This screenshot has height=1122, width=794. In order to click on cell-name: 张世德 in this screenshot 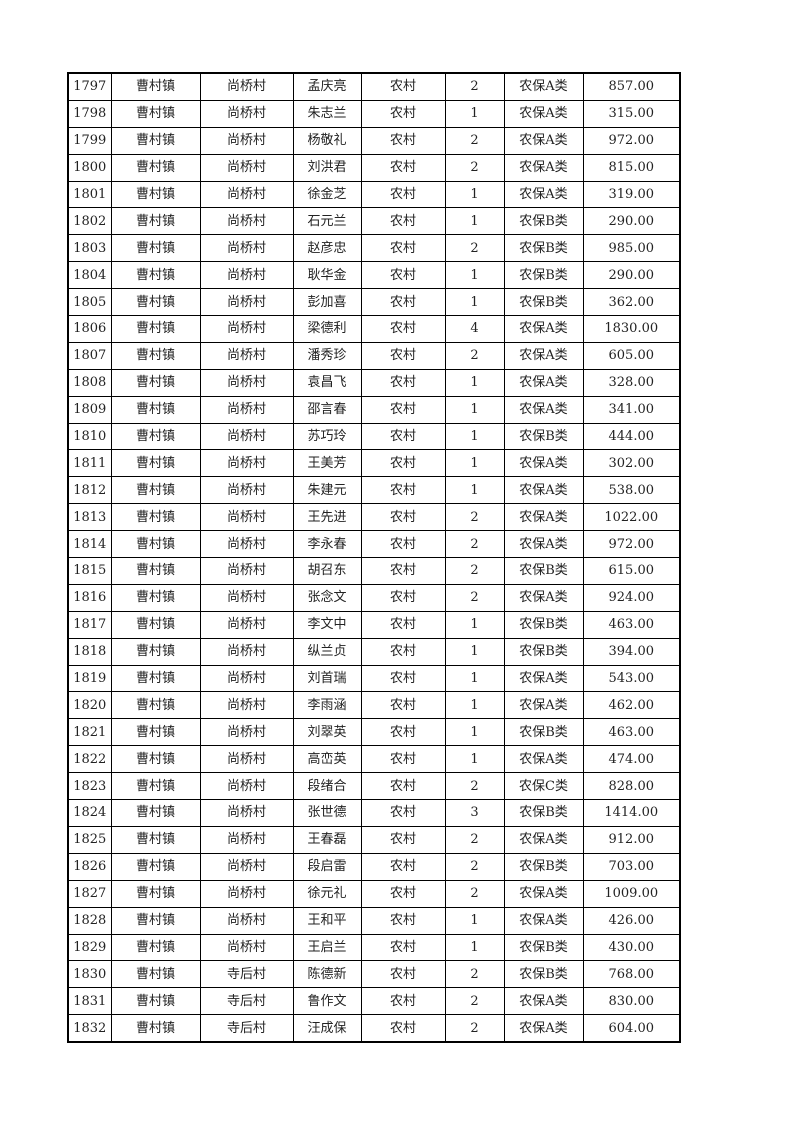, I will do `click(327, 813)`.